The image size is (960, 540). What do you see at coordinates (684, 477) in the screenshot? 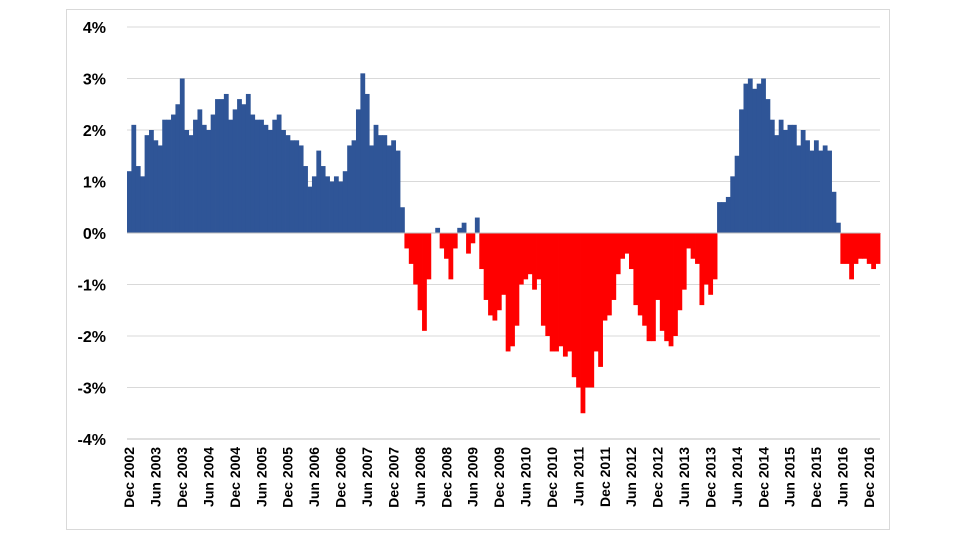
I see `x-tick-label: Jun 2013` at bounding box center [684, 477].